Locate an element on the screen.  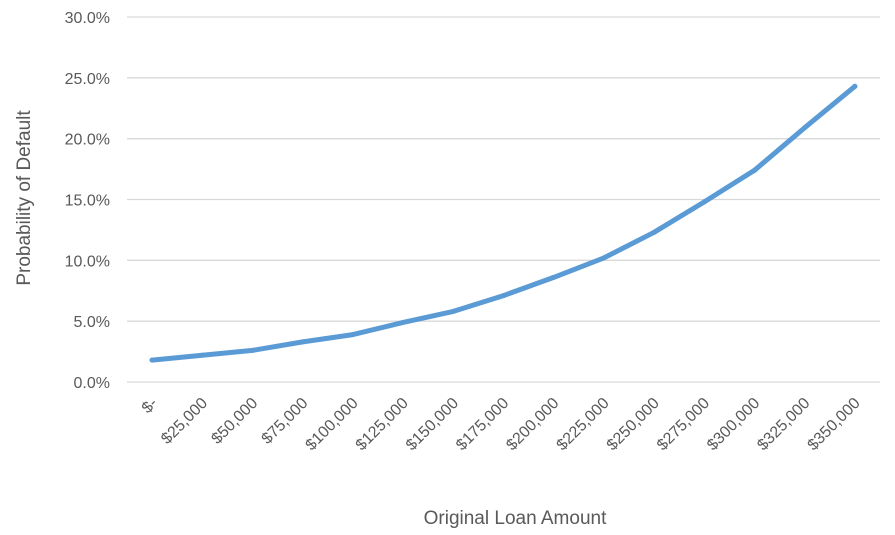
y-axis-title: Probability of Default is located at coordinates (24, 198).